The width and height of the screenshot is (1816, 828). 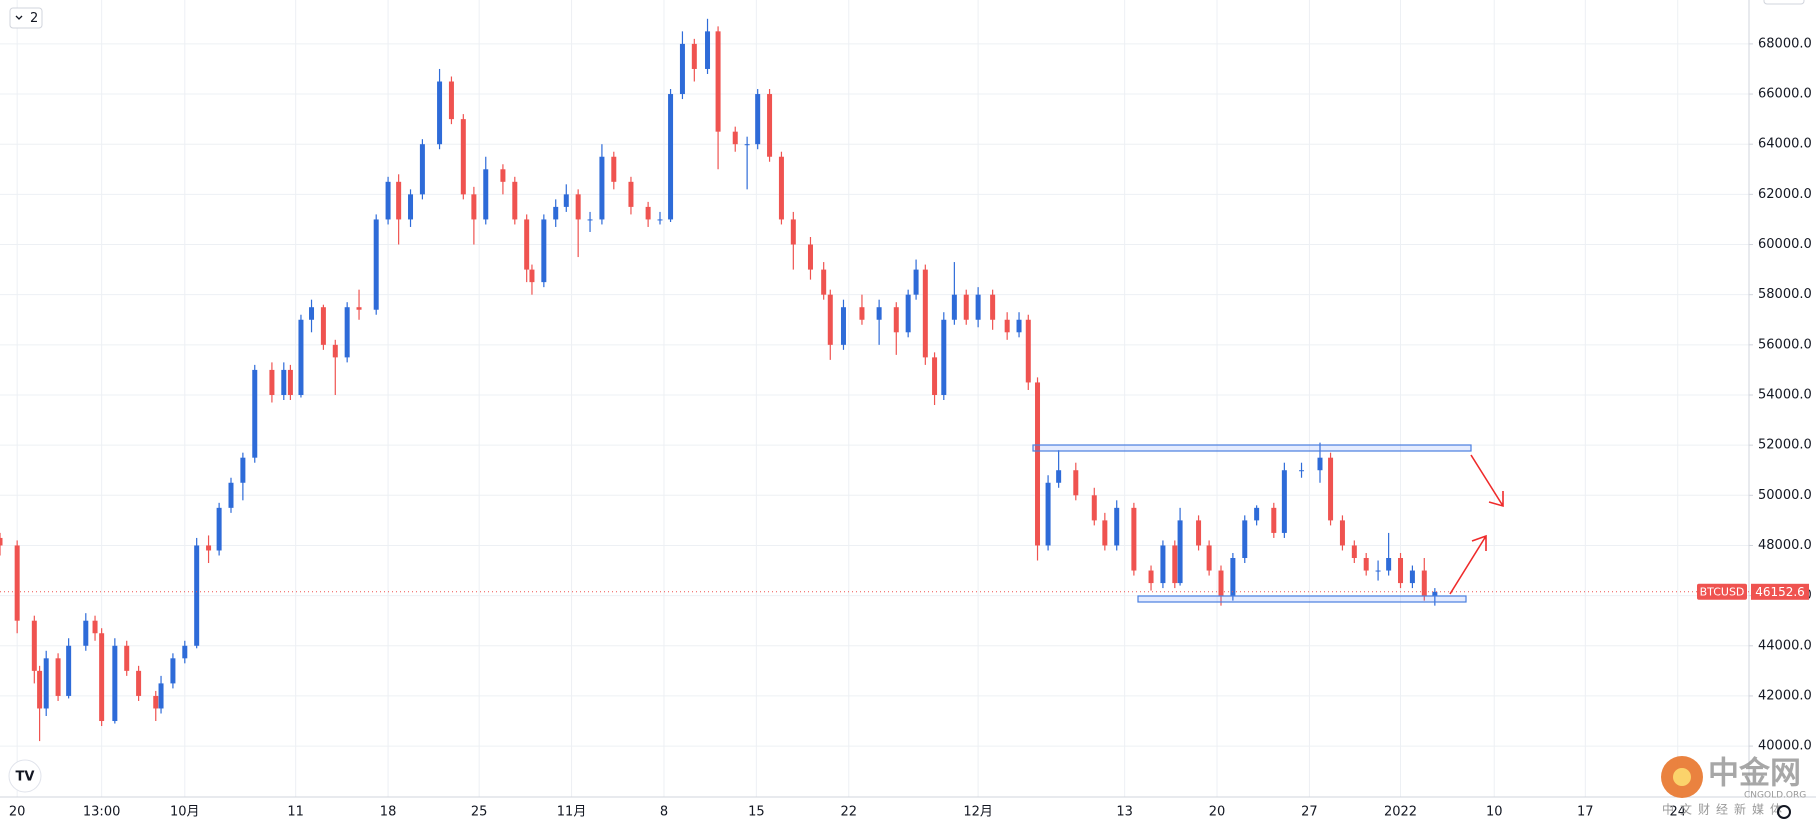 I want to click on arrow-up, so click(x=1468, y=564).